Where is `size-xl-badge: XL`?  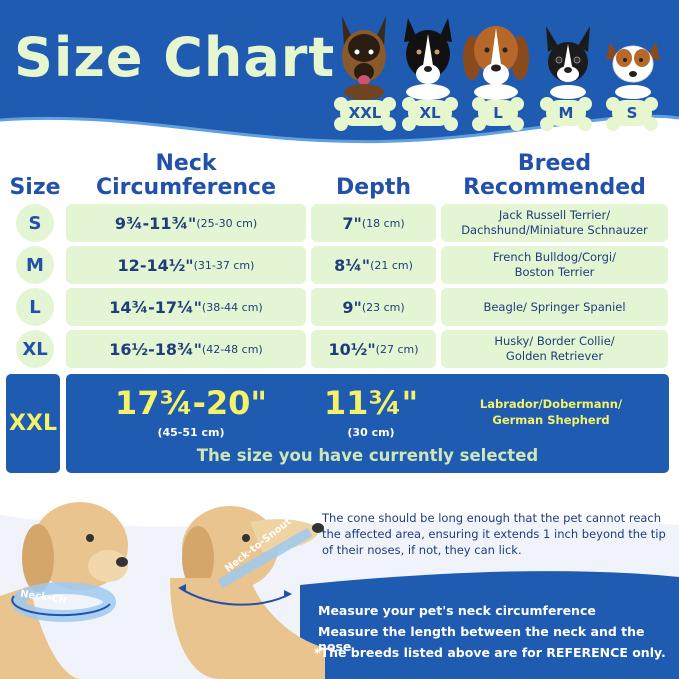 size-xl-badge: XL is located at coordinates (35, 349).